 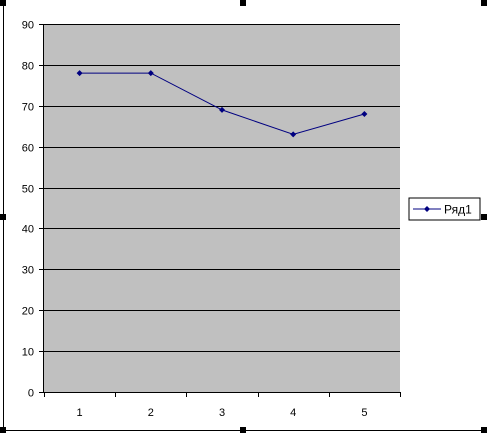 What do you see at coordinates (427, 209) in the screenshot?
I see `legend-marker` at bounding box center [427, 209].